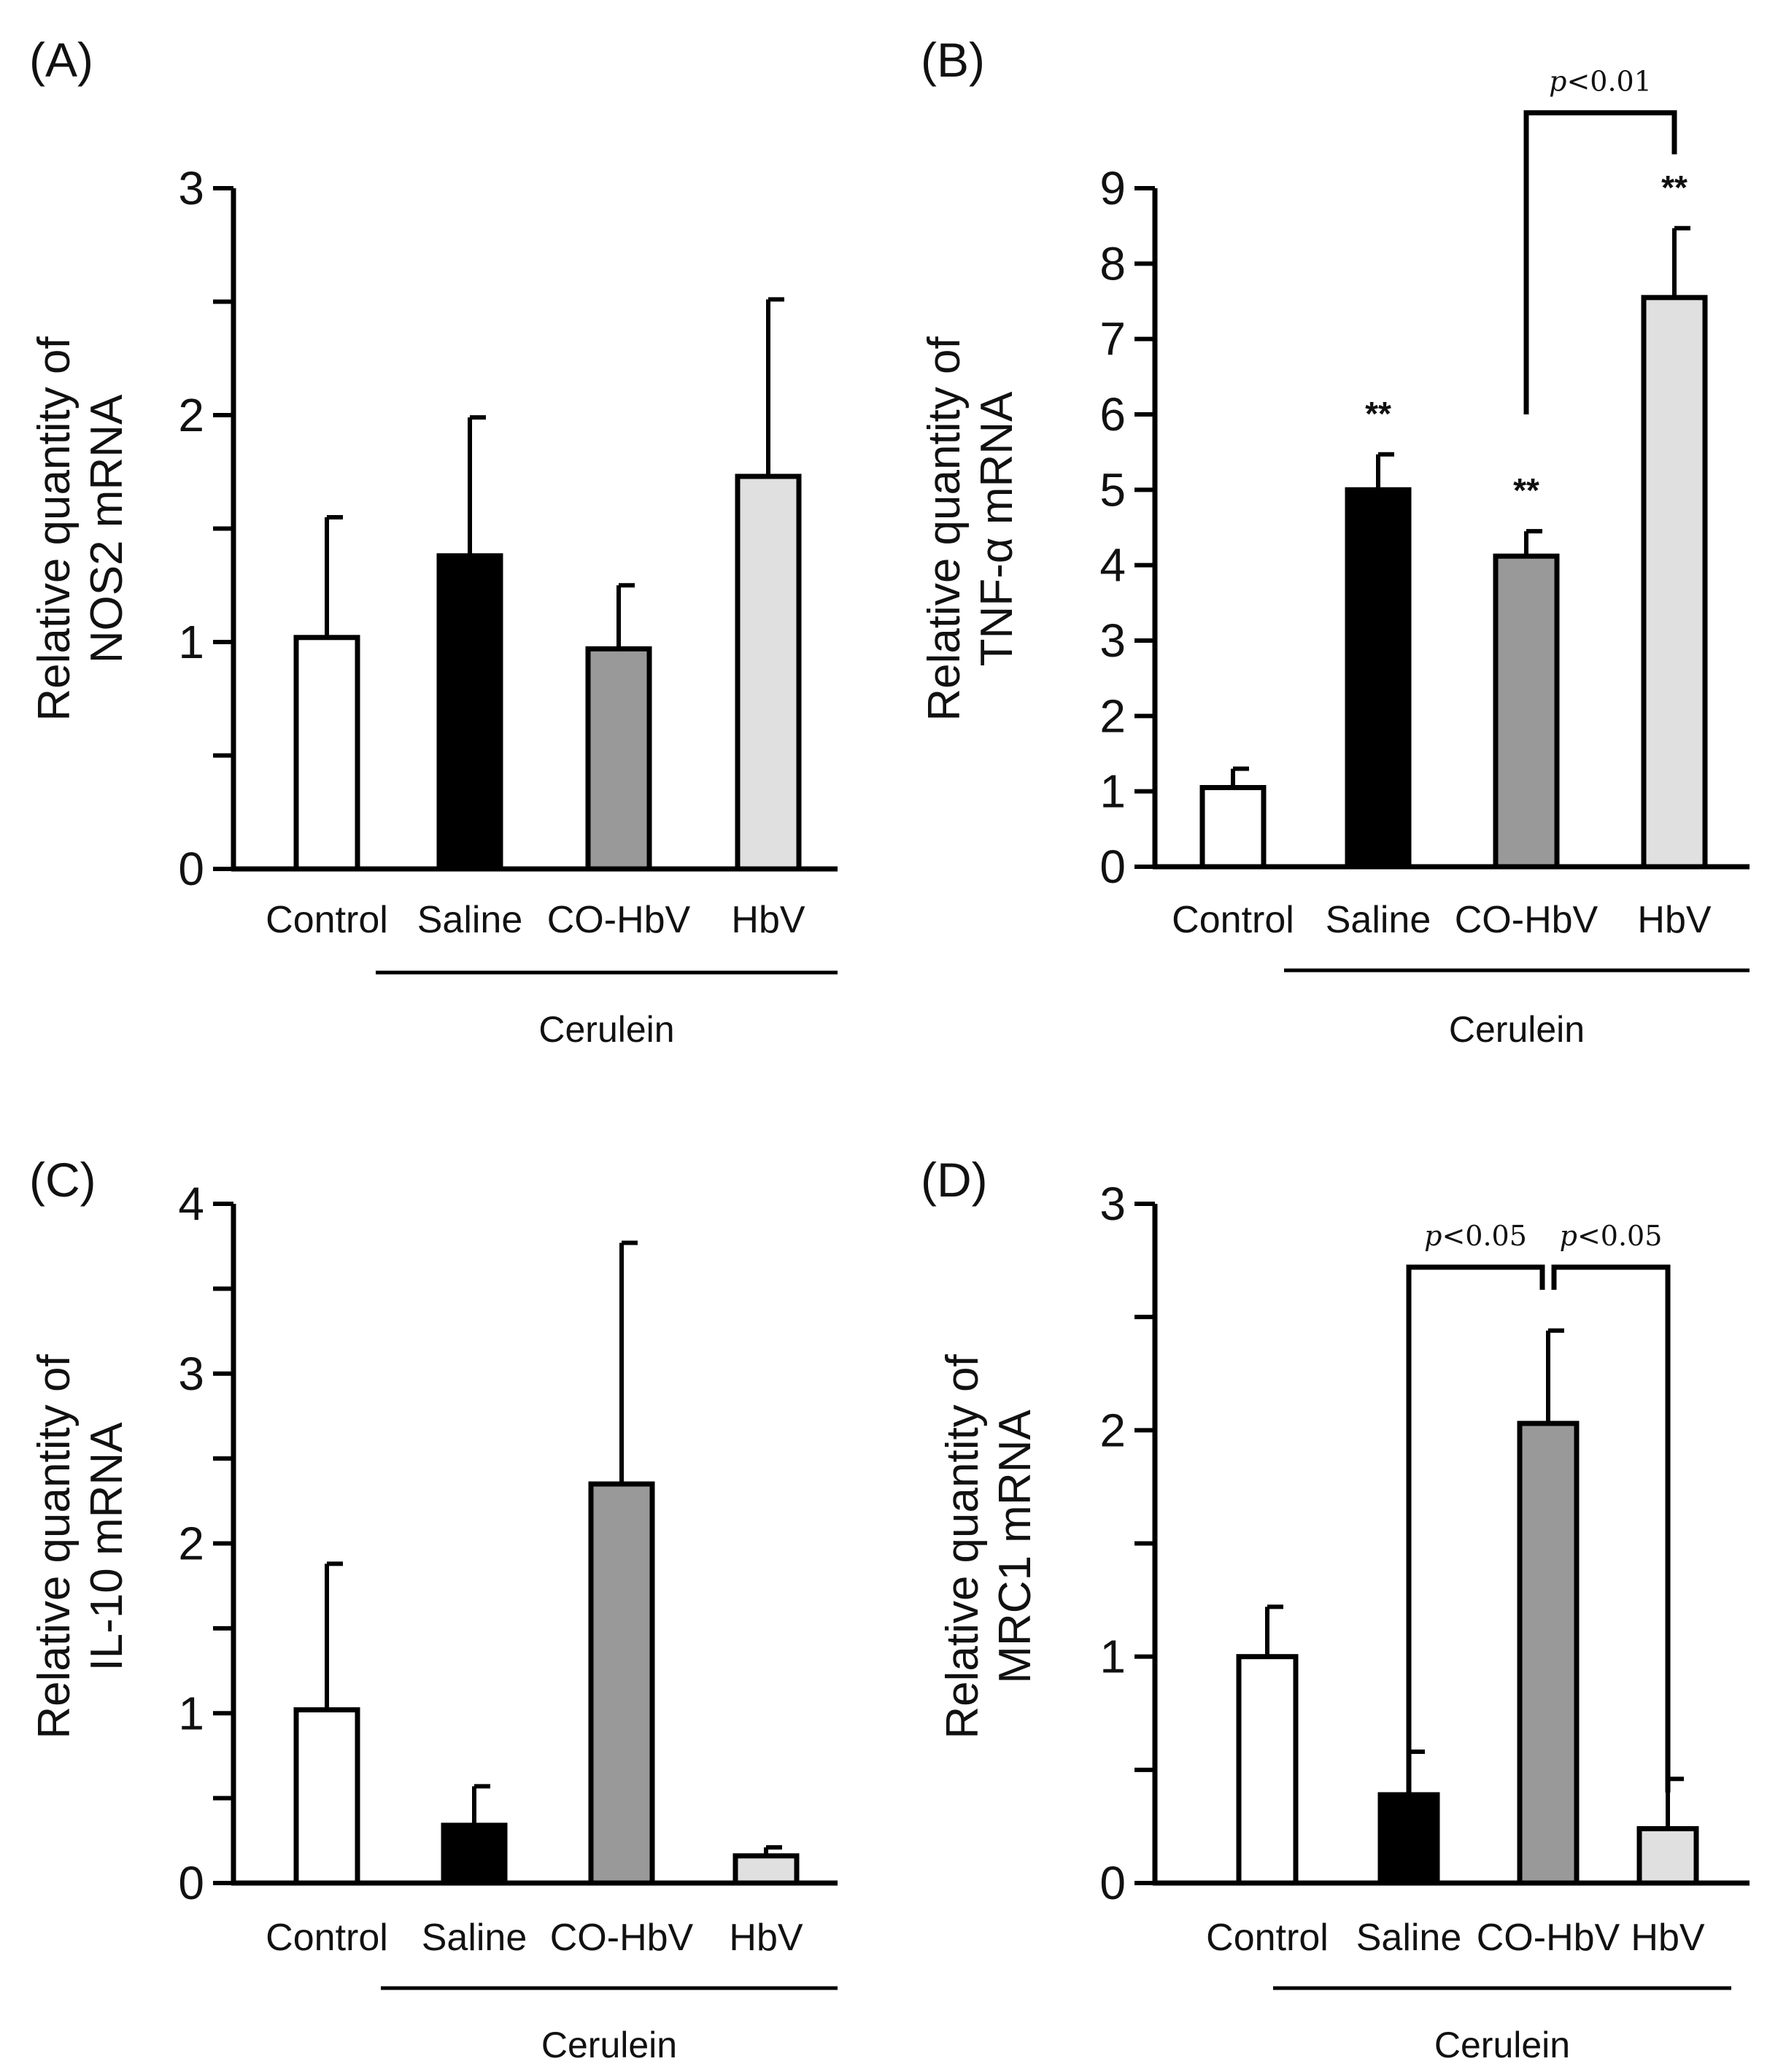 The width and height of the screenshot is (1786, 2072). Describe the element at coordinates (989, 1546) in the screenshot. I see `y-axis-label: Relative quantity ofMRC1 mRNA` at that location.